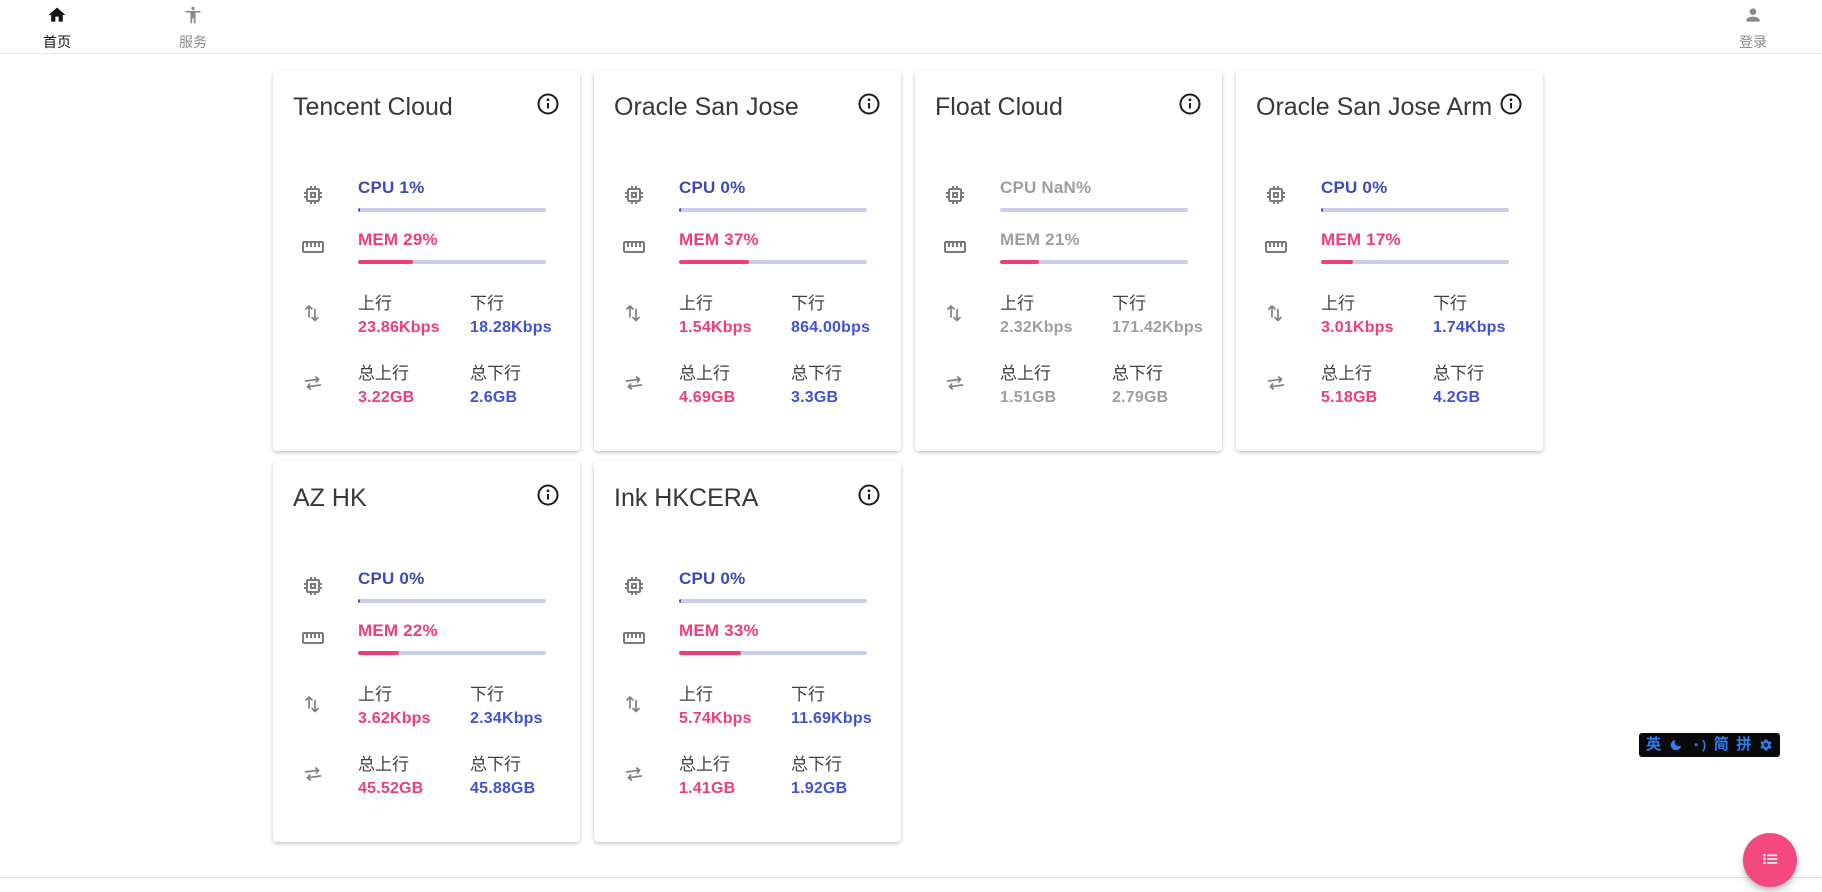 This screenshot has width=1822, height=892. Describe the element at coordinates (1101, 313) in the screenshot. I see `speed-columns: 上行 2.32Kbps 下行 171.42Kbps` at that location.